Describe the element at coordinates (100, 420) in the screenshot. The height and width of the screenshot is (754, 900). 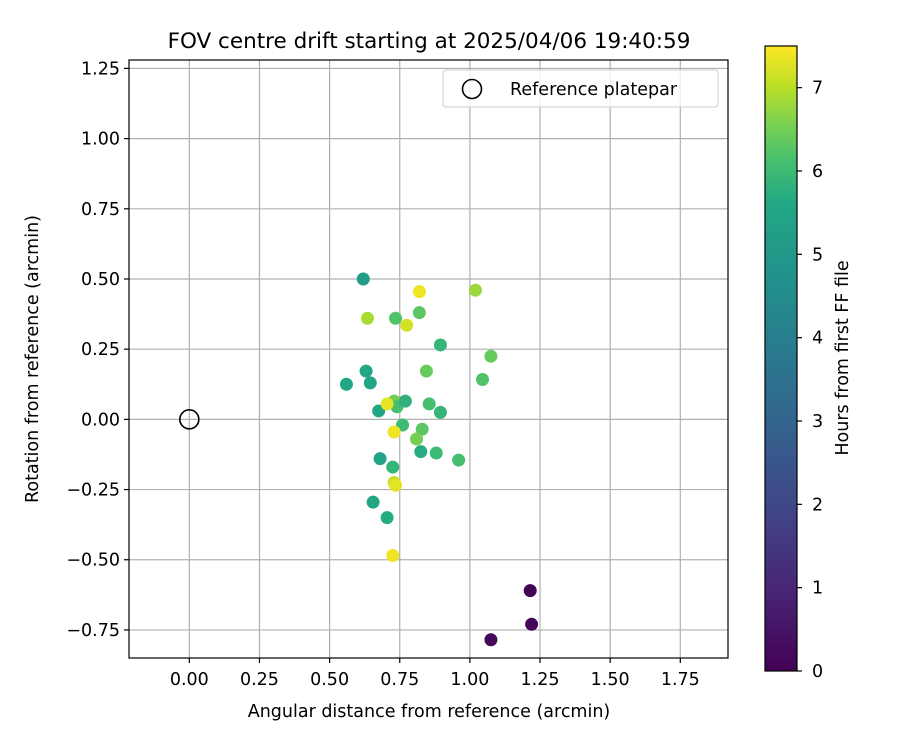
I see `y-tick-label: 0.00` at that location.